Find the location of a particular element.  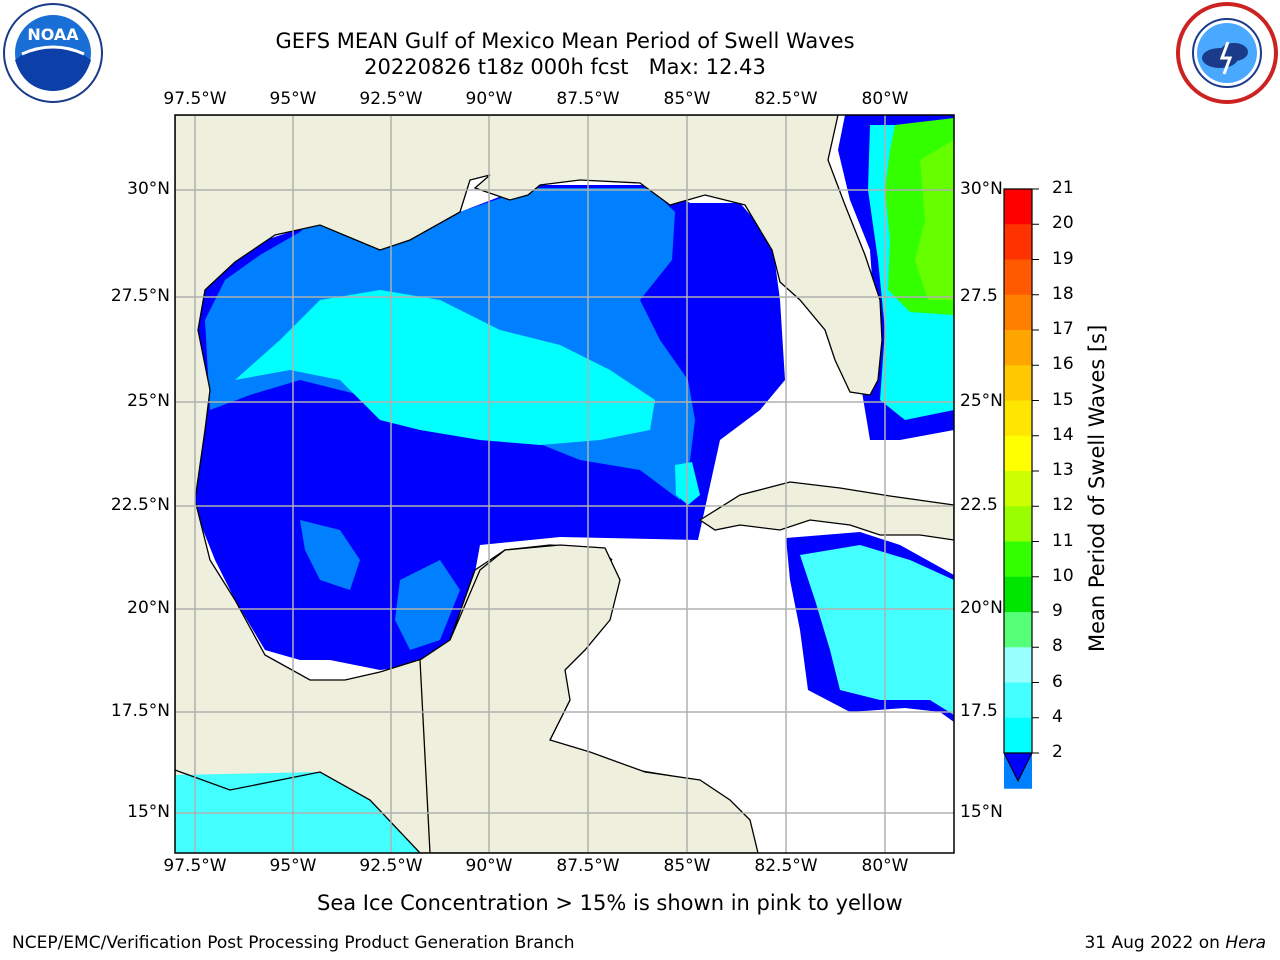

lon-label-bottom: 87.5°W is located at coordinates (588, 866).